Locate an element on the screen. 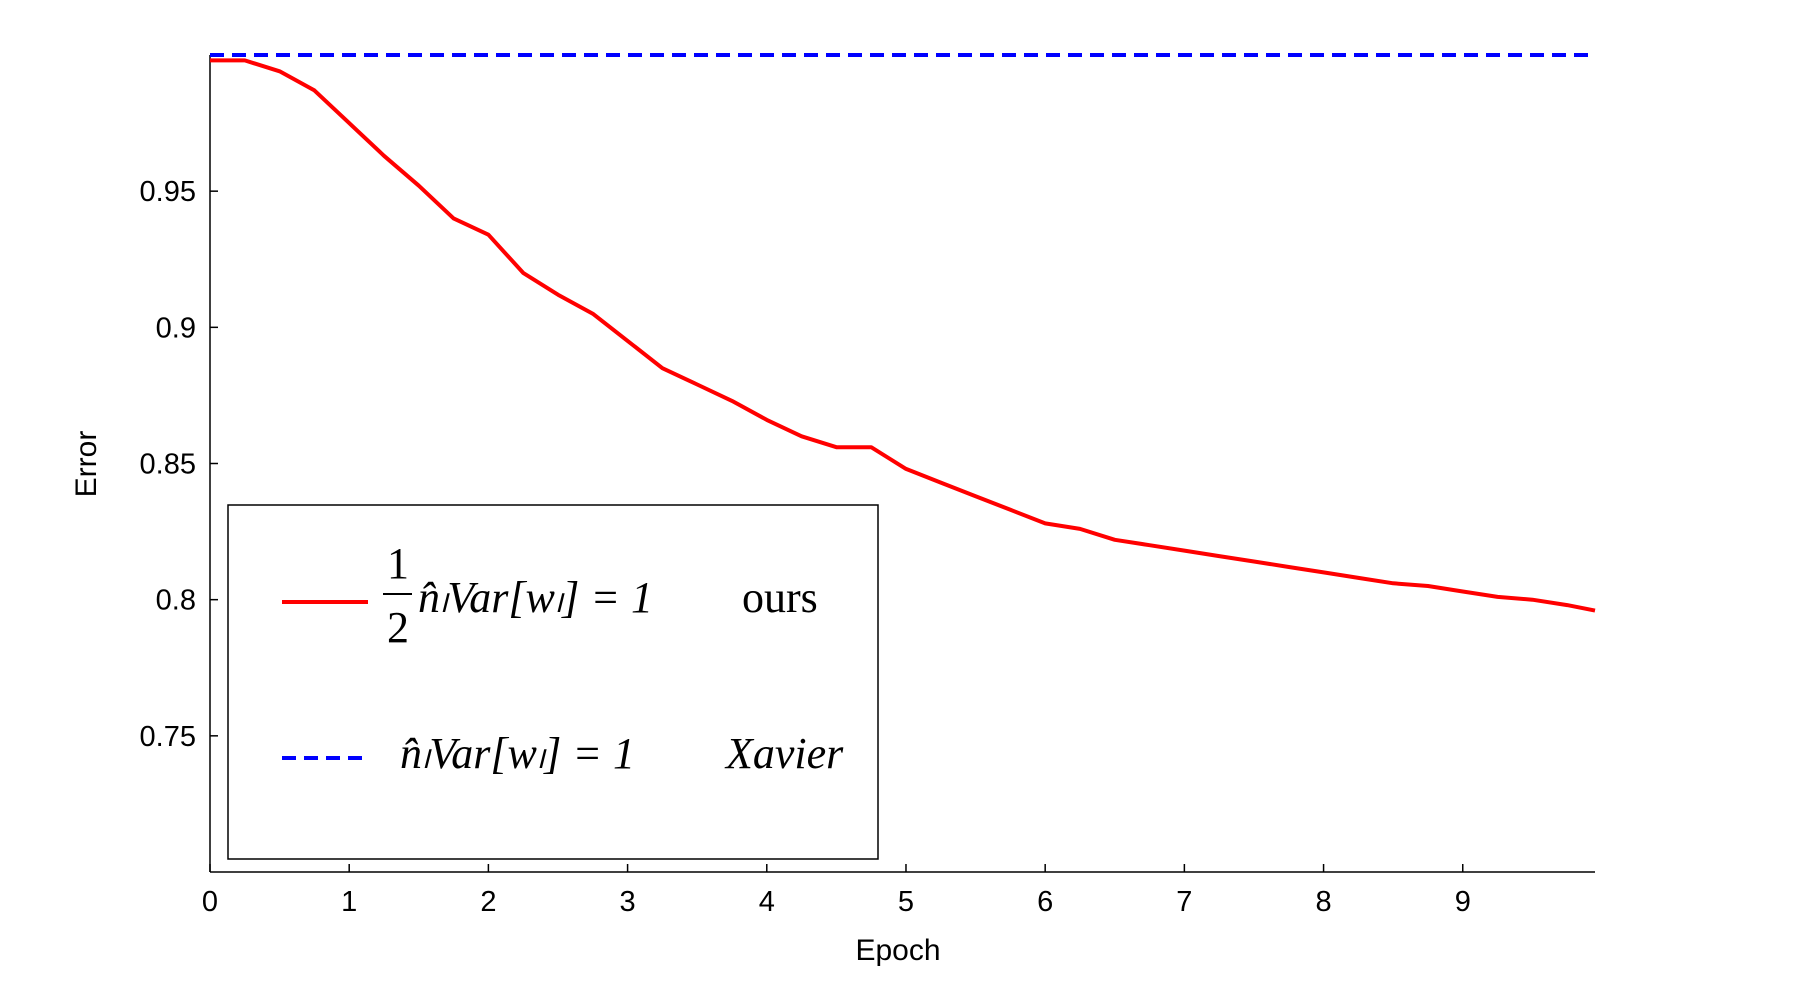  x-tick-label: 8 is located at coordinates (1323, 902).